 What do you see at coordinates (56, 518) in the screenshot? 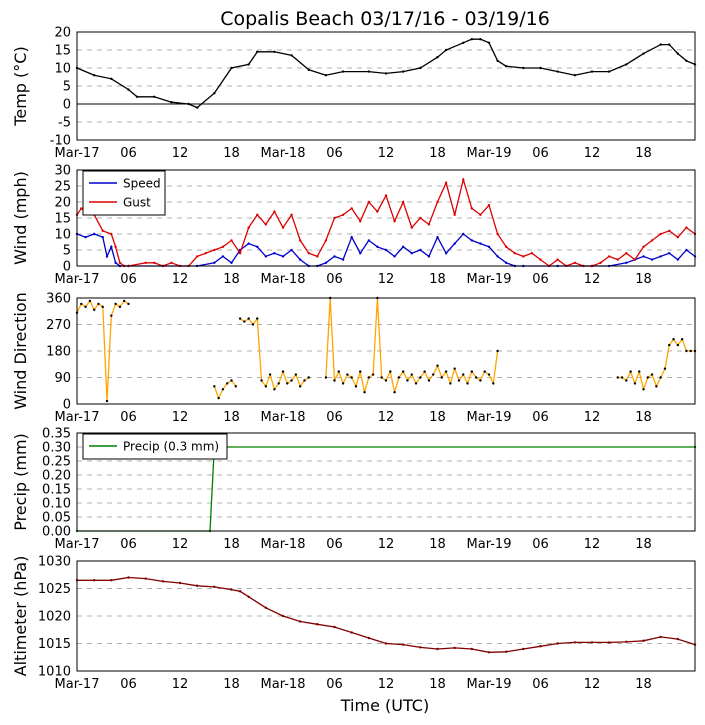
I see `y-tick-label: 0.05` at bounding box center [56, 518].